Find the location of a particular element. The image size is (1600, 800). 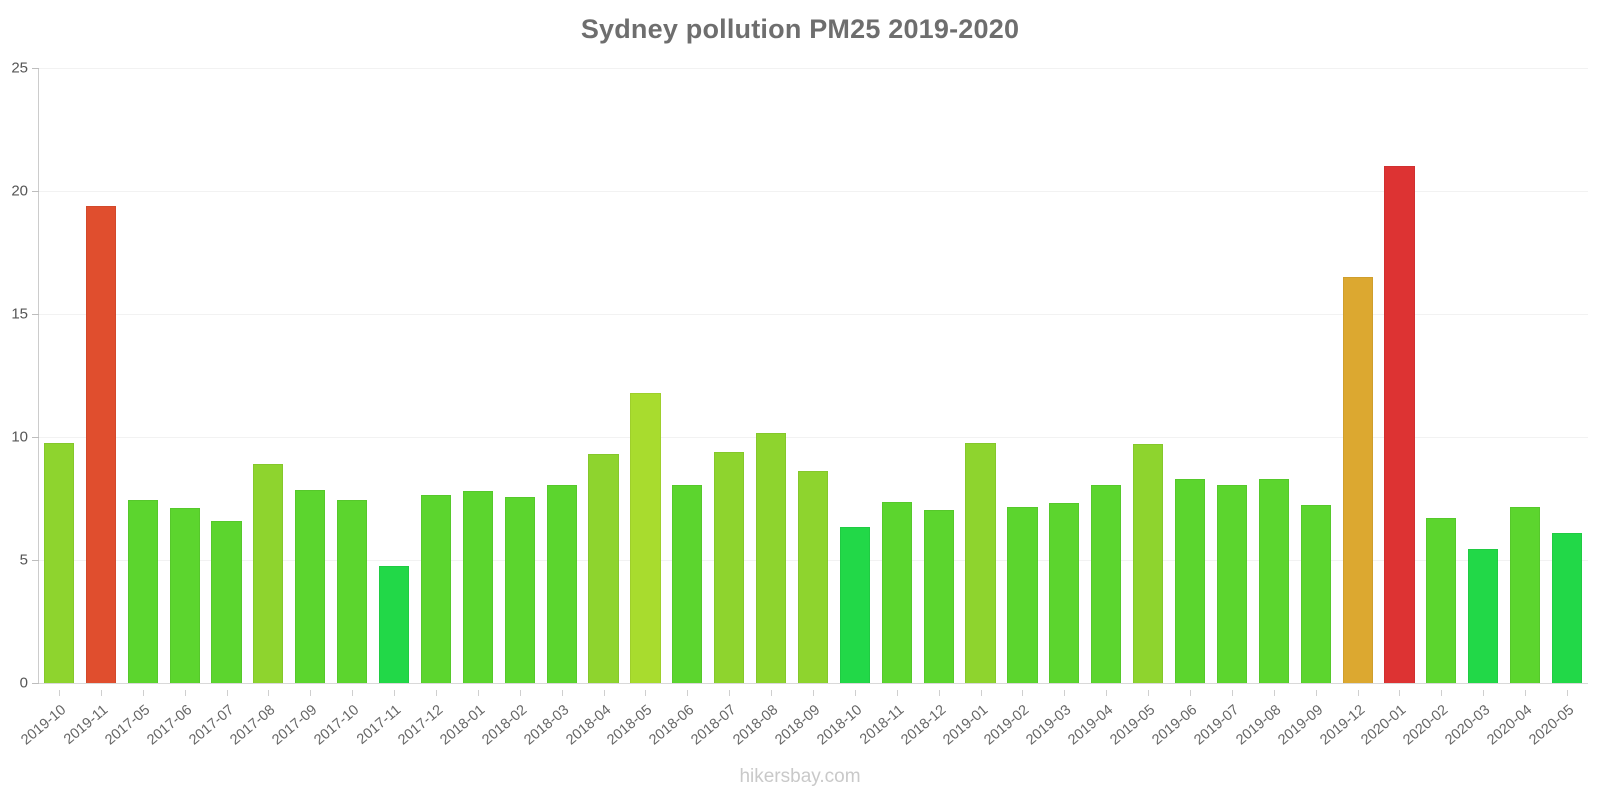

chart-title: Sydney pollution PM25 2019-2020 is located at coordinates (800, 29).